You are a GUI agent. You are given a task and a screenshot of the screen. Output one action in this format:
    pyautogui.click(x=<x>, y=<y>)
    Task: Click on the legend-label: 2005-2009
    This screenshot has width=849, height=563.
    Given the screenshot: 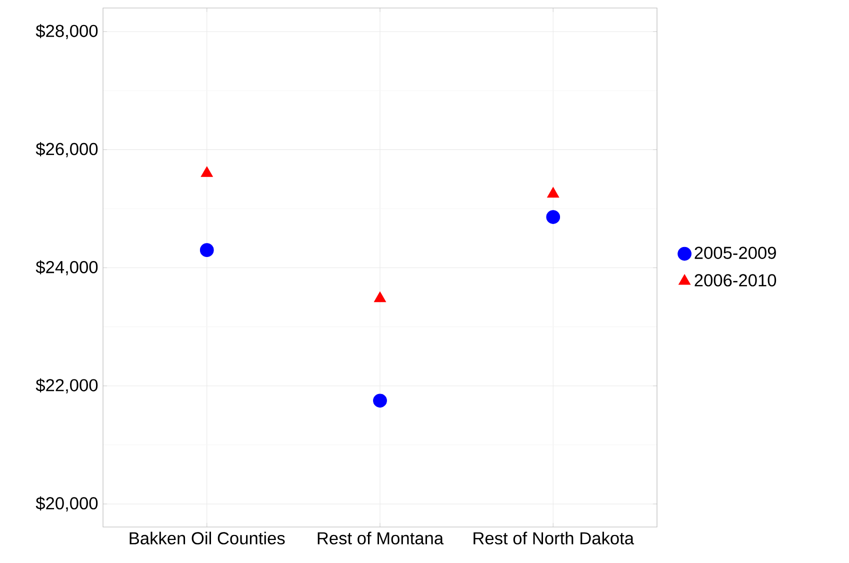 What is the action you would take?
    pyautogui.click(x=735, y=252)
    